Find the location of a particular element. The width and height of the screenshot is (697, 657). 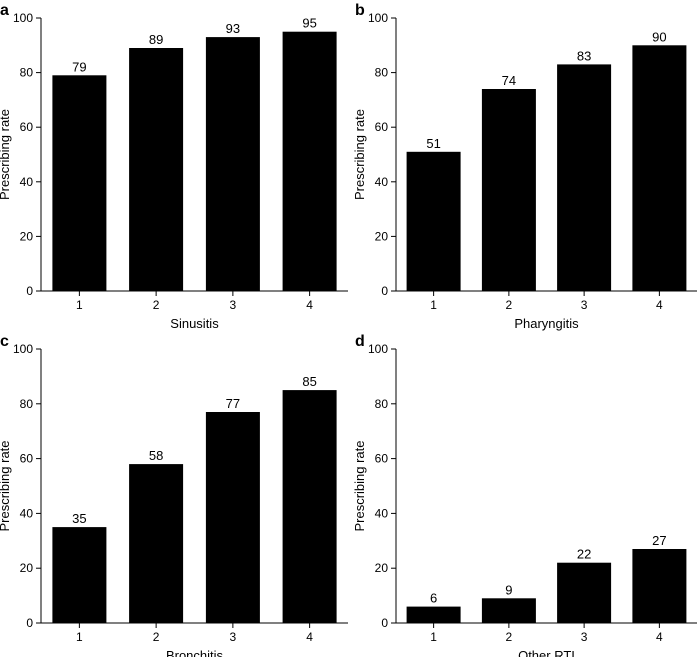

panel-a-x-tick-label-2: 2 is located at coordinates (156, 305).